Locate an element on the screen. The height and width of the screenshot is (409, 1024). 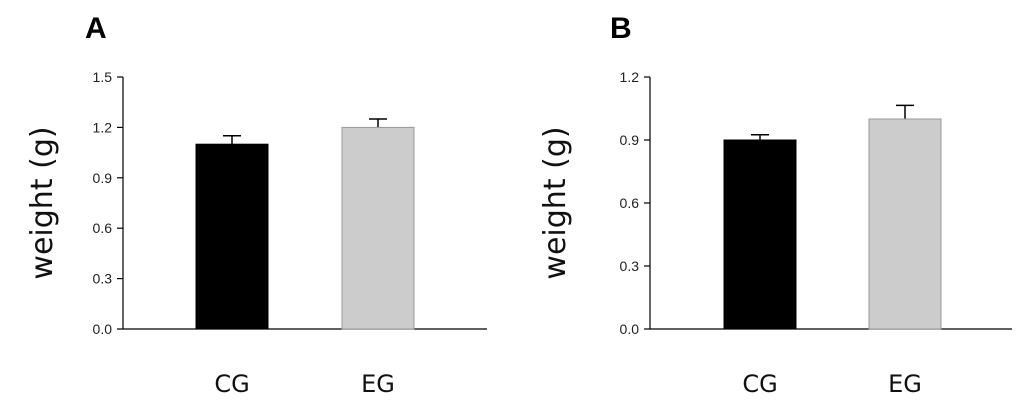
panel-label: B is located at coordinates (621, 28).